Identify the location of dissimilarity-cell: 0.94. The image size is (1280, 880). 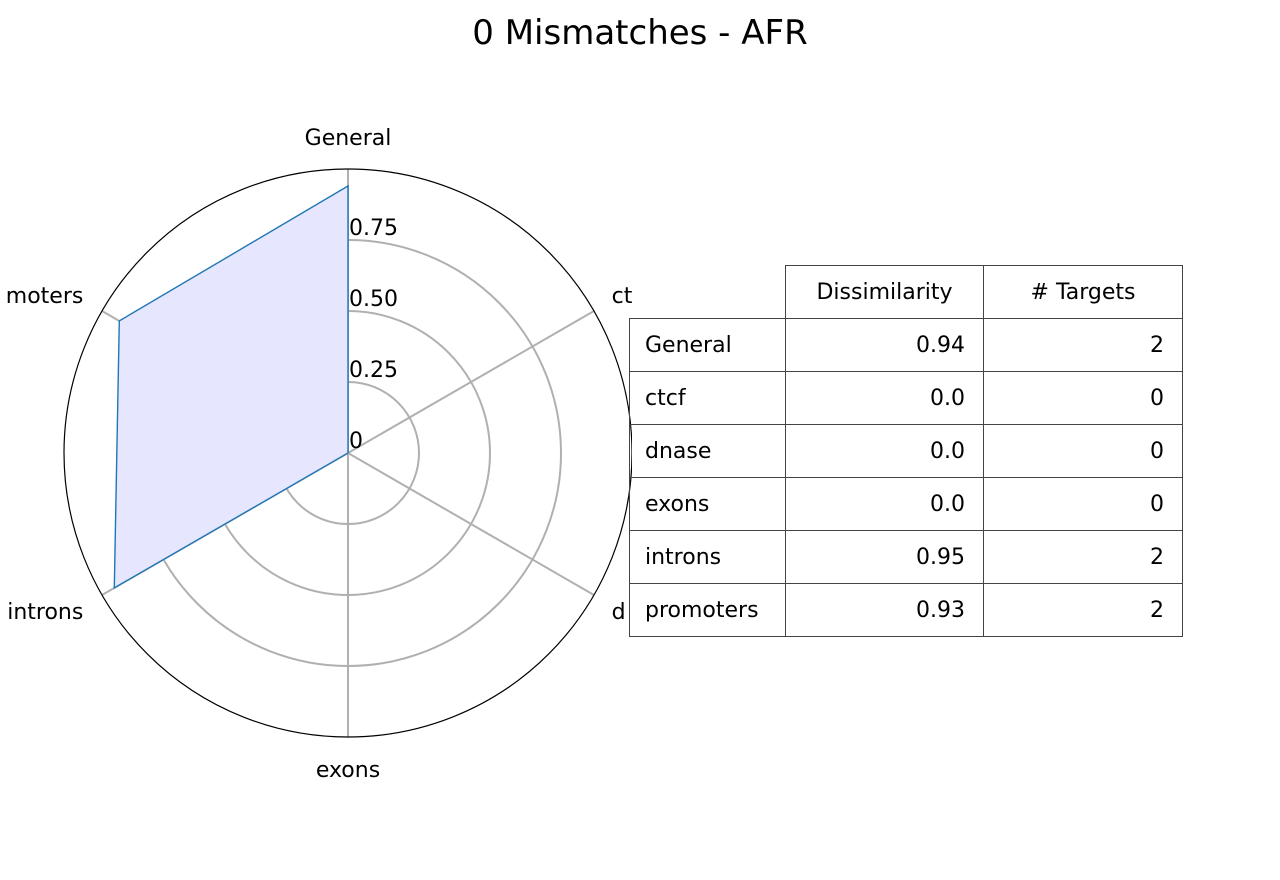
(884, 345).